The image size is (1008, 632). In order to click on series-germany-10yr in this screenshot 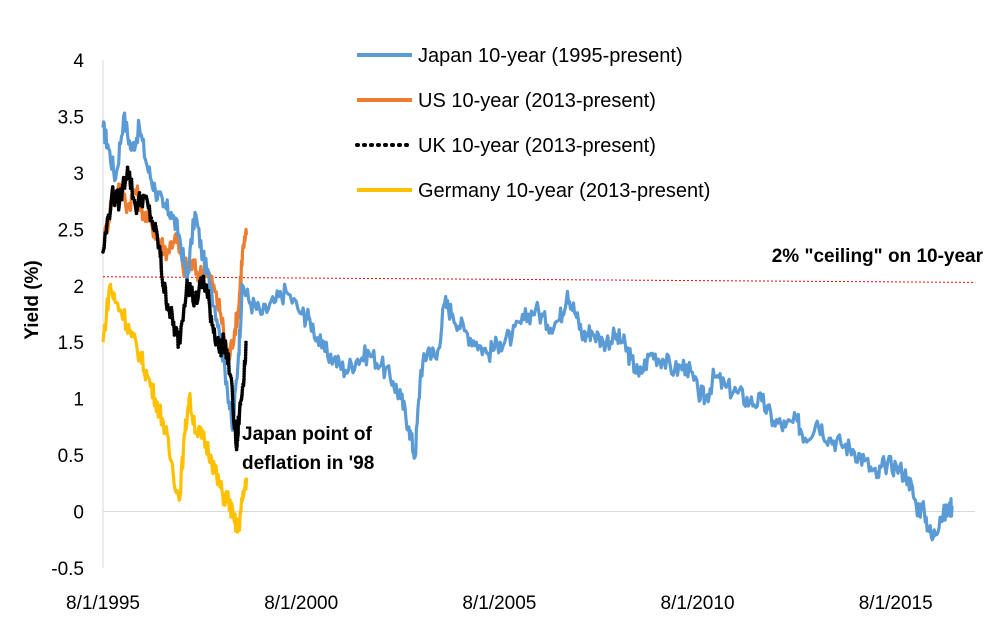, I will do `click(175, 408)`.